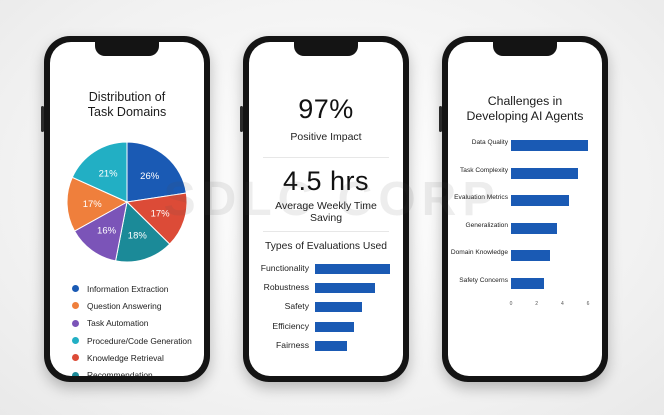 This screenshot has height=415, width=664. I want to click on x-tick-label: 6, so click(588, 304).